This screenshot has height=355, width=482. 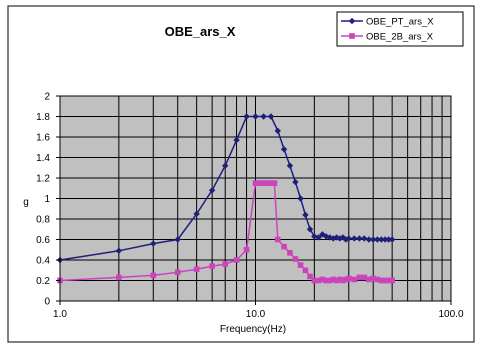 What do you see at coordinates (47, 199) in the screenshot?
I see `y-tick-label: 1` at bounding box center [47, 199].